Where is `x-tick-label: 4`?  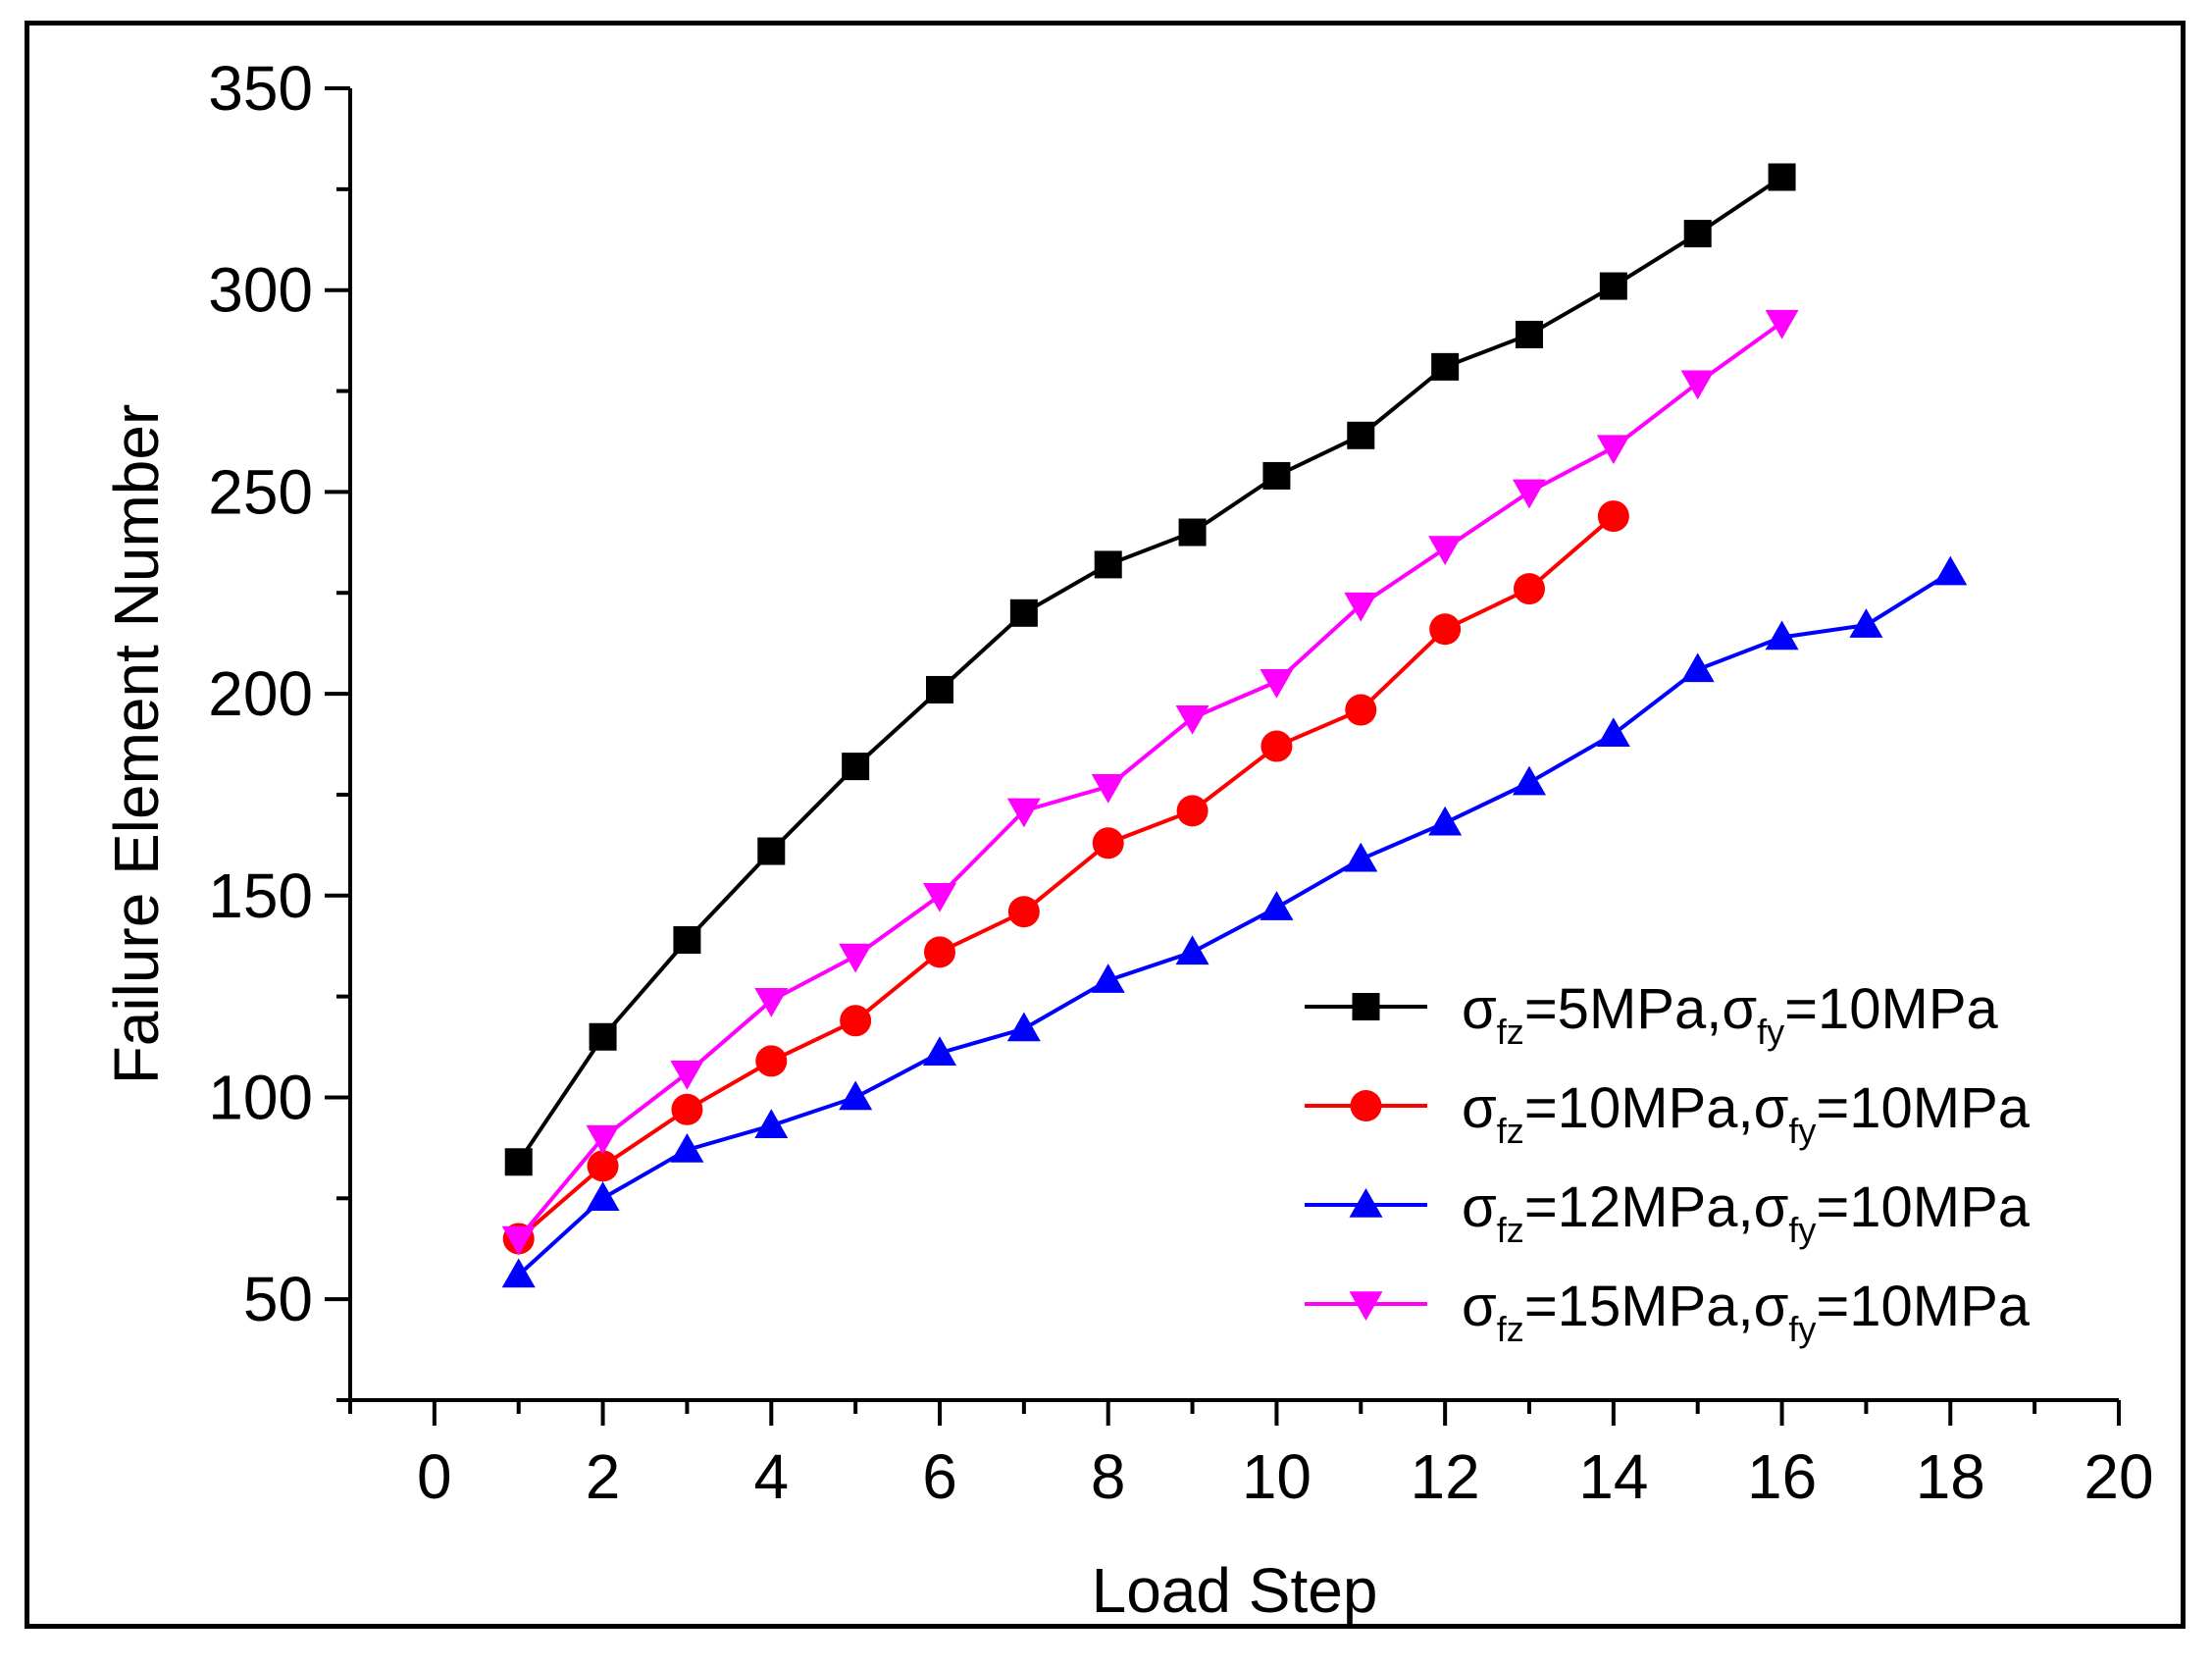
x-tick-label: 4 is located at coordinates (771, 1476).